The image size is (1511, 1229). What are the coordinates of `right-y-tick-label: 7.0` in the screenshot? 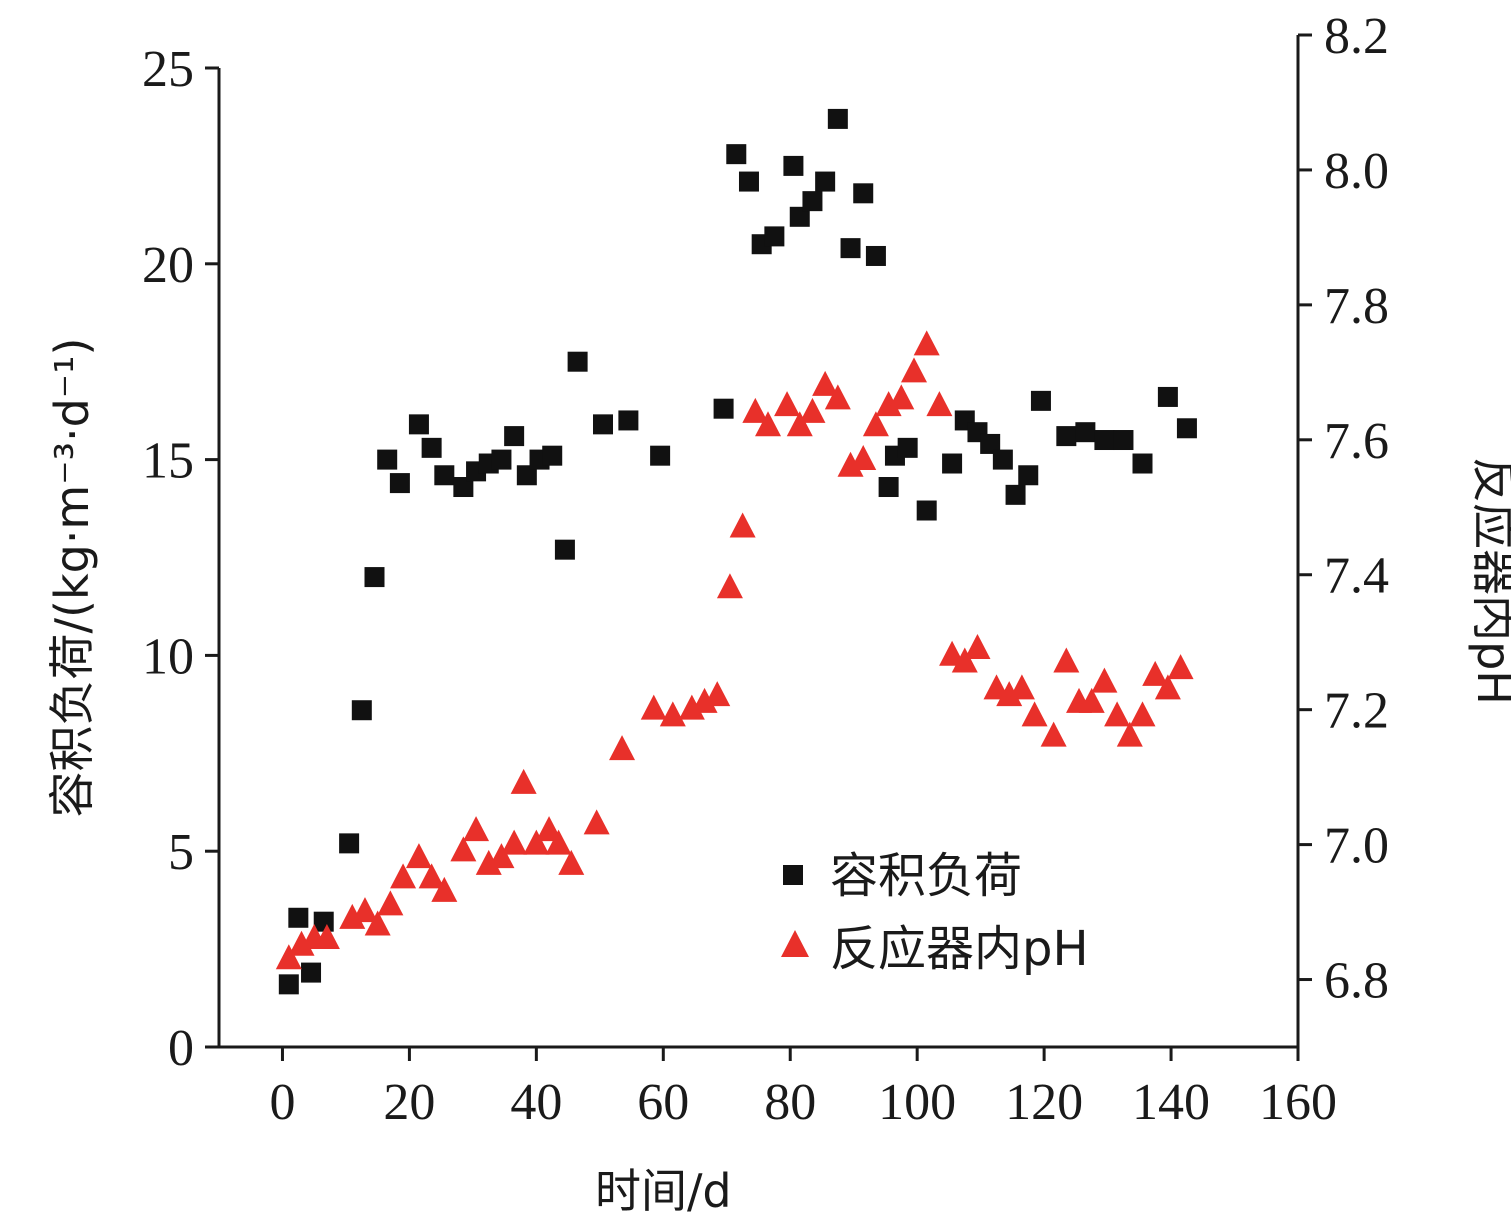 It's located at (1356, 846).